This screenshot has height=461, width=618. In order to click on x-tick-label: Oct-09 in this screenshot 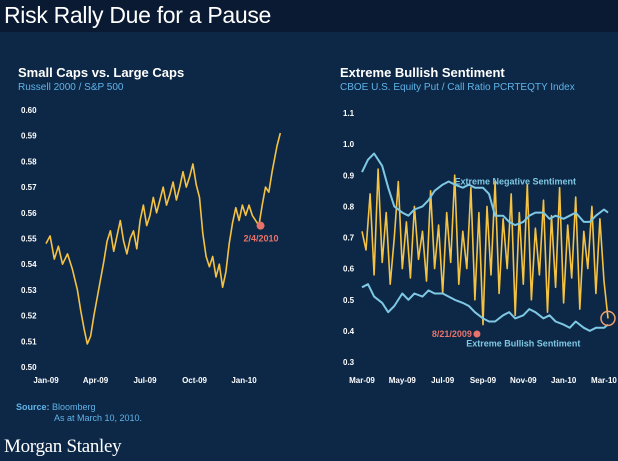, I will do `click(194, 380)`.